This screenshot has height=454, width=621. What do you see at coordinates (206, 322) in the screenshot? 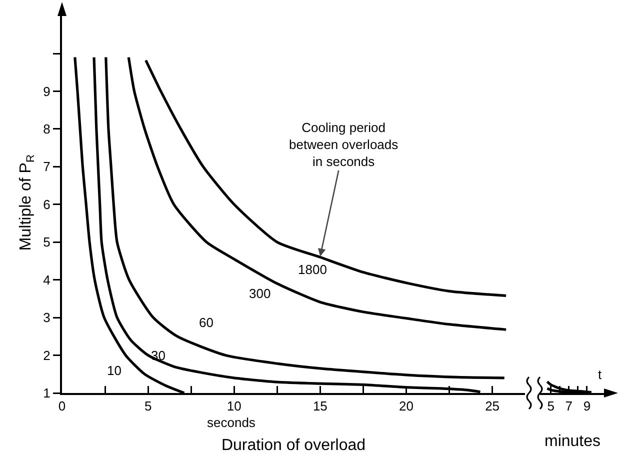
I see `series-label: 60` at bounding box center [206, 322].